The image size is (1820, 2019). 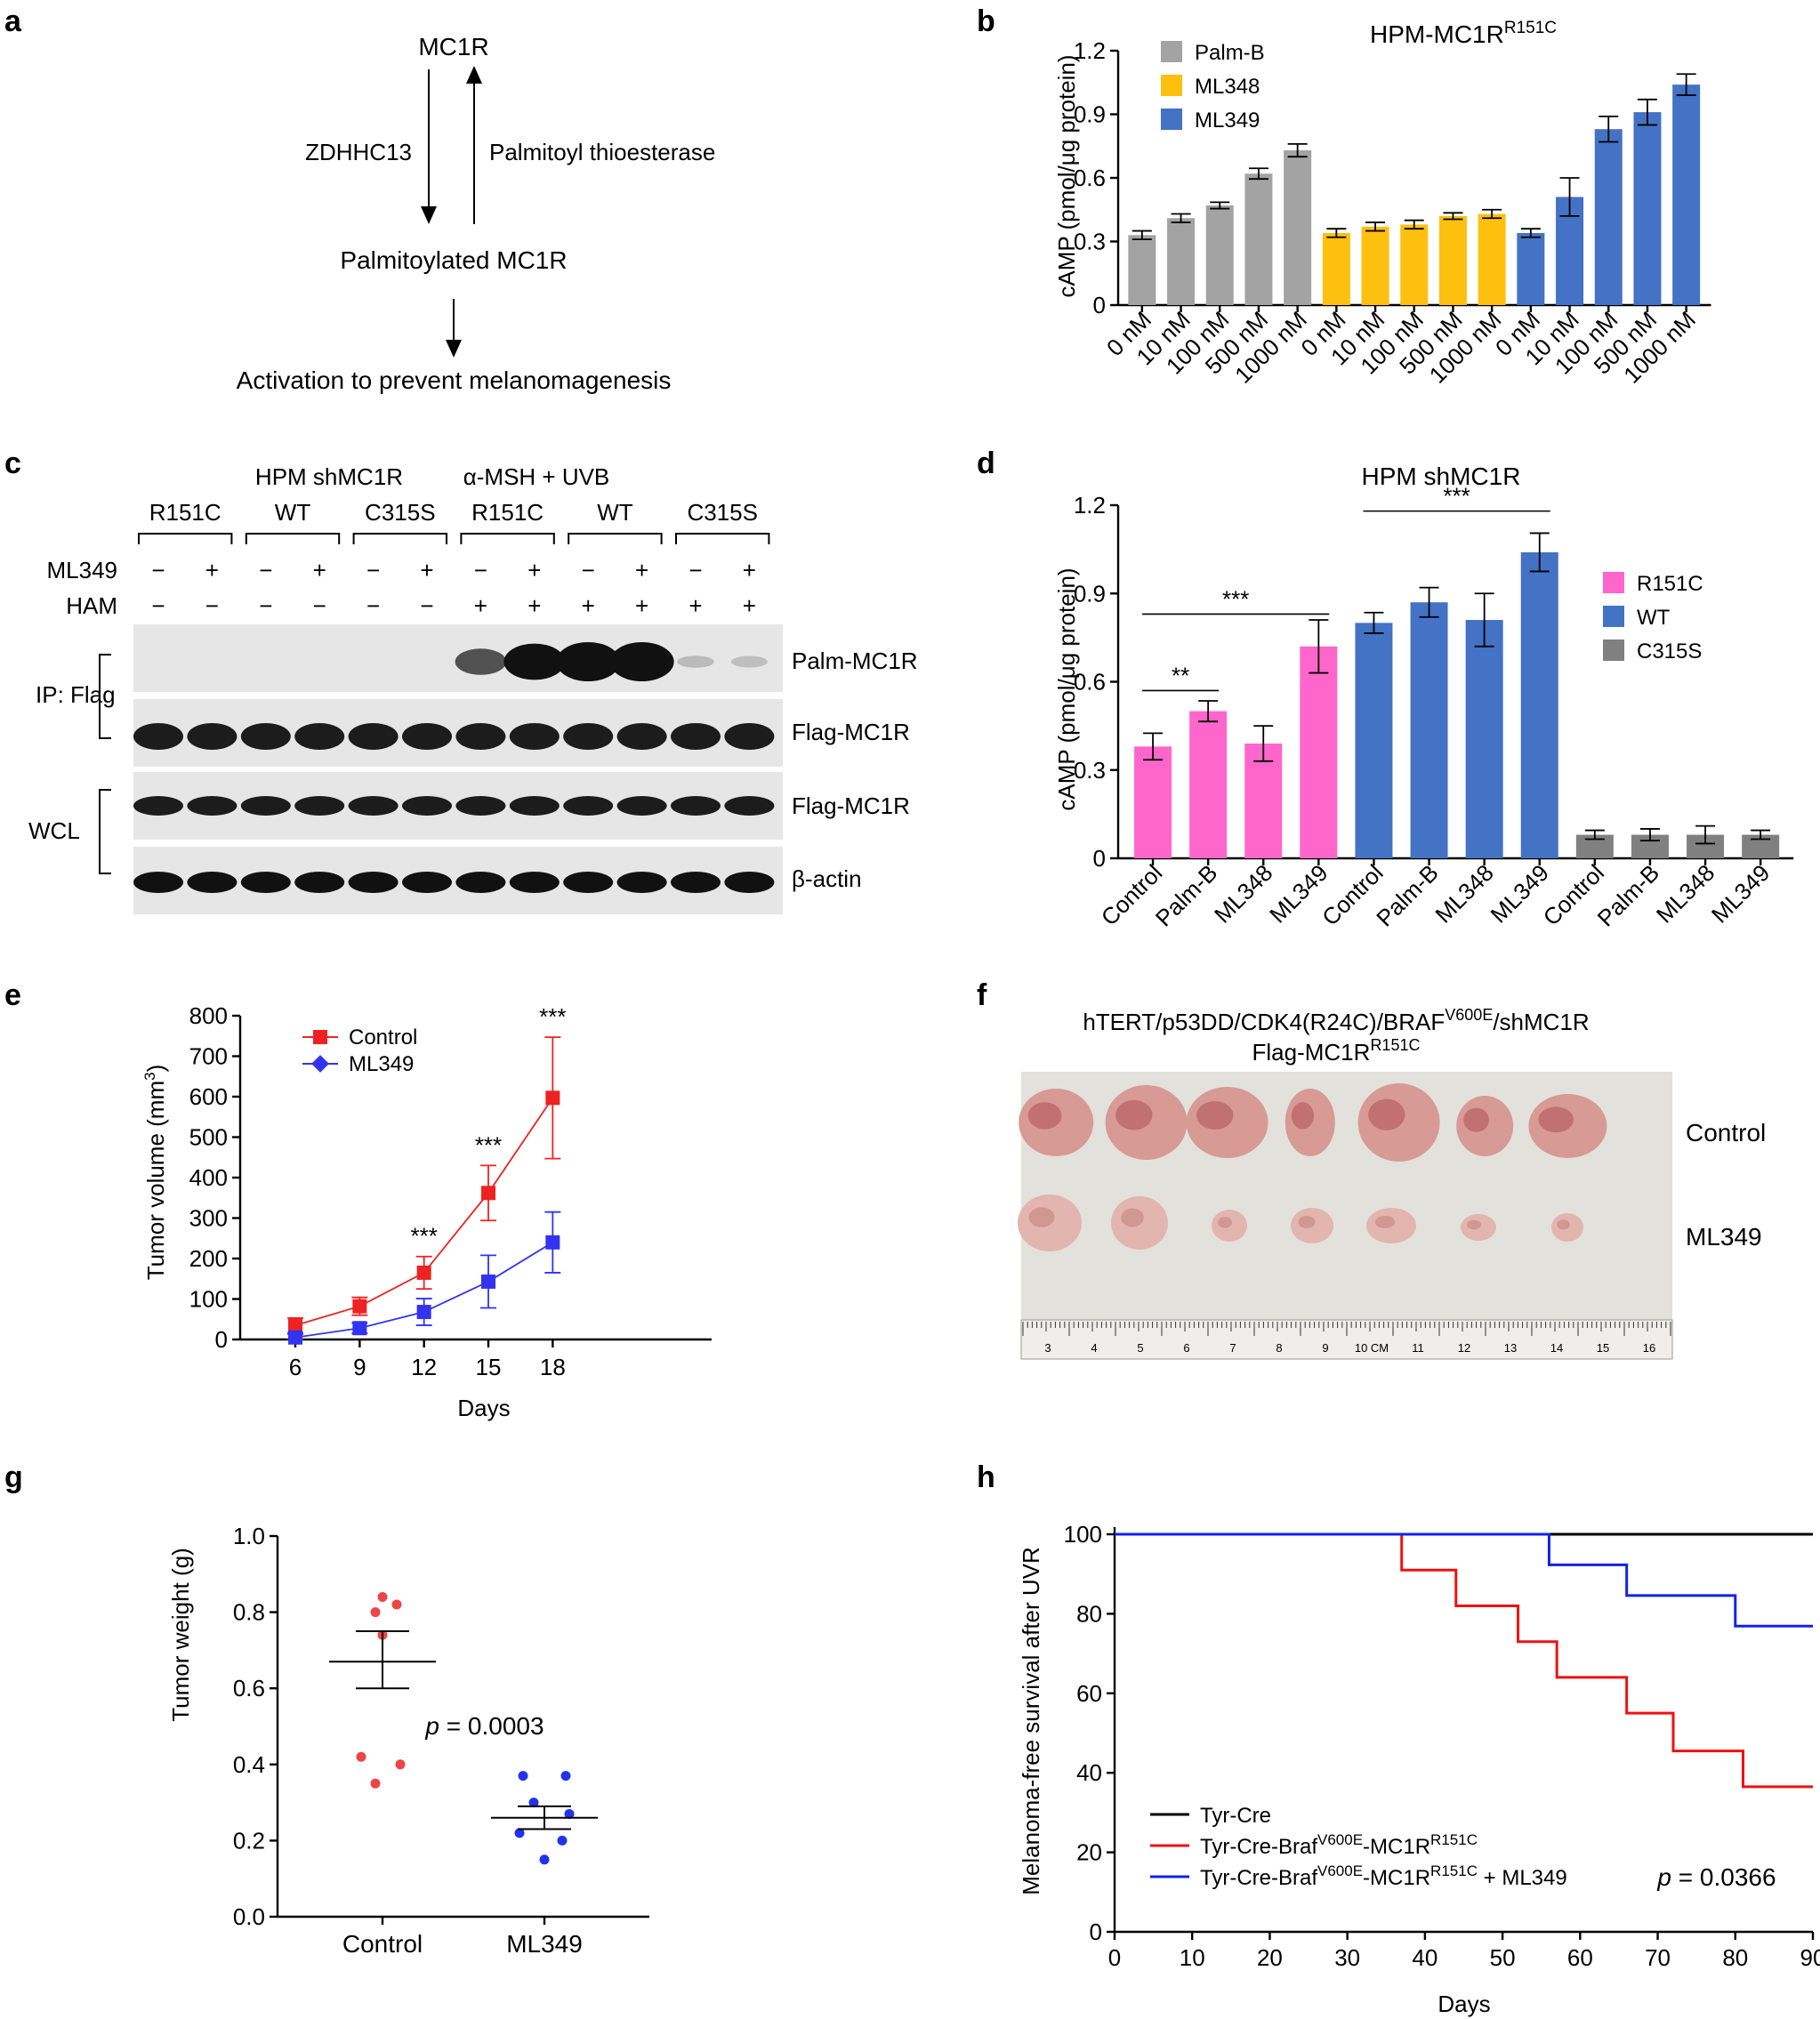 I want to click on condition-label: C315S, so click(x=722, y=512).